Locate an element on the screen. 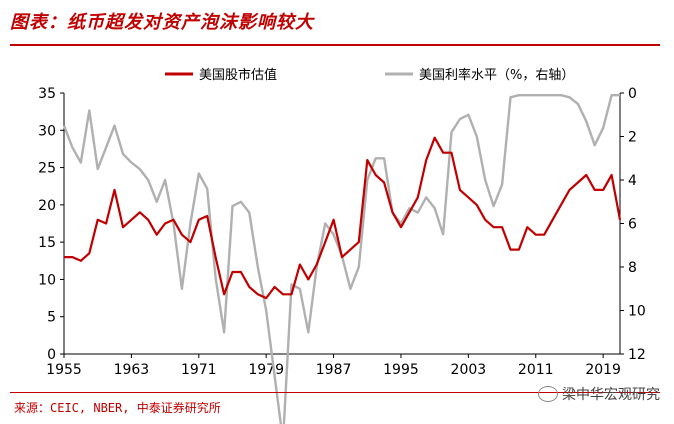 The image size is (674, 424). source-note: 来源：CEIC, NBER, 中泰证券研究所 is located at coordinates (117, 408).